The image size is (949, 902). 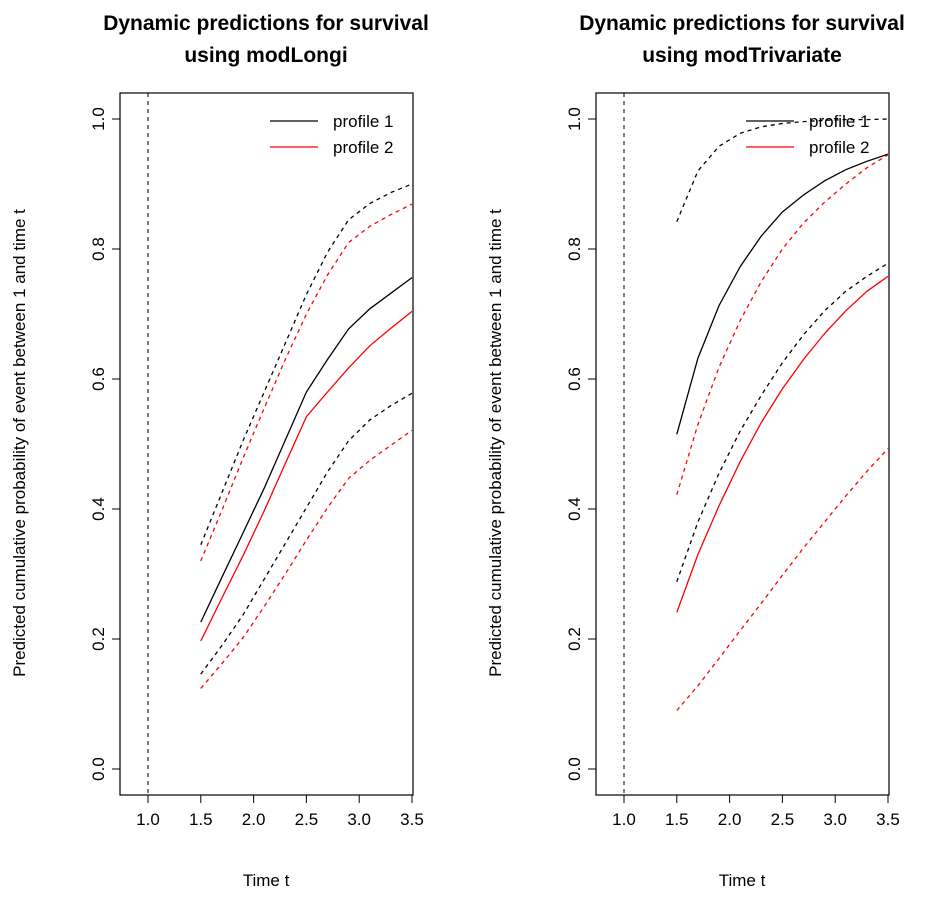 What do you see at coordinates (783, 819) in the screenshot?
I see `panel-right-x-tick-label: 2.5` at bounding box center [783, 819].